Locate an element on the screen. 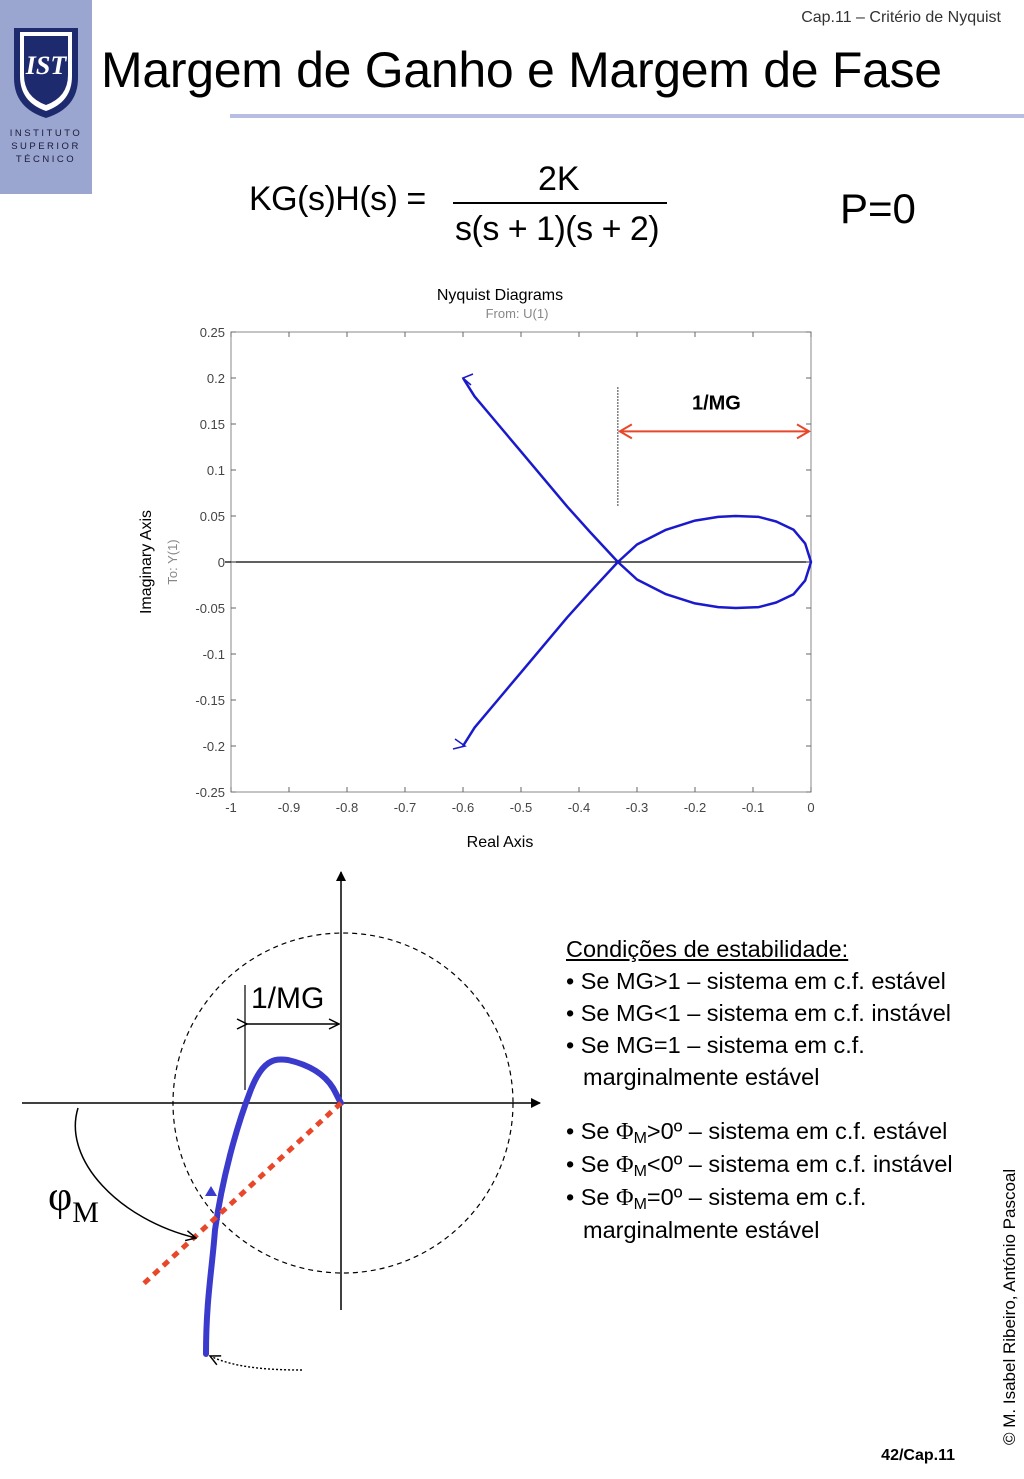  page-number: 42/Cap.11 is located at coordinates (918, 1455).